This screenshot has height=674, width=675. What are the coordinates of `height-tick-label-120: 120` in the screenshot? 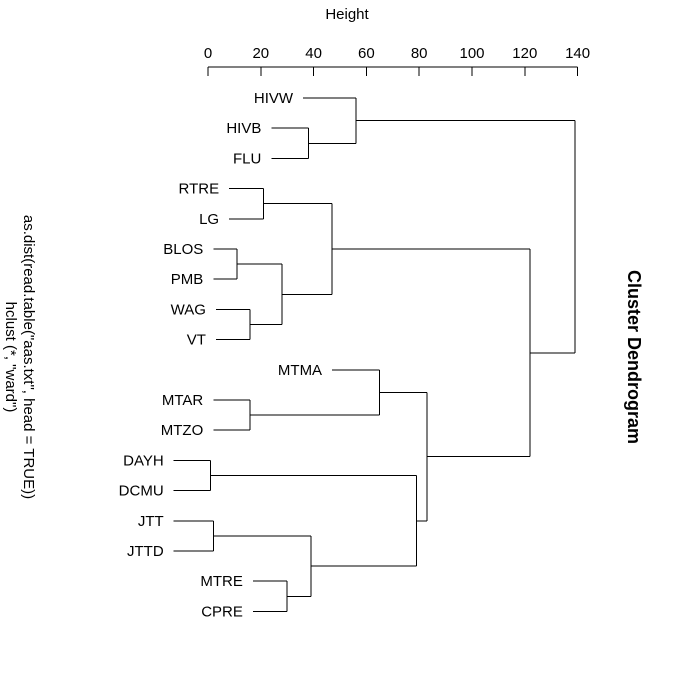 It's located at (524, 53).